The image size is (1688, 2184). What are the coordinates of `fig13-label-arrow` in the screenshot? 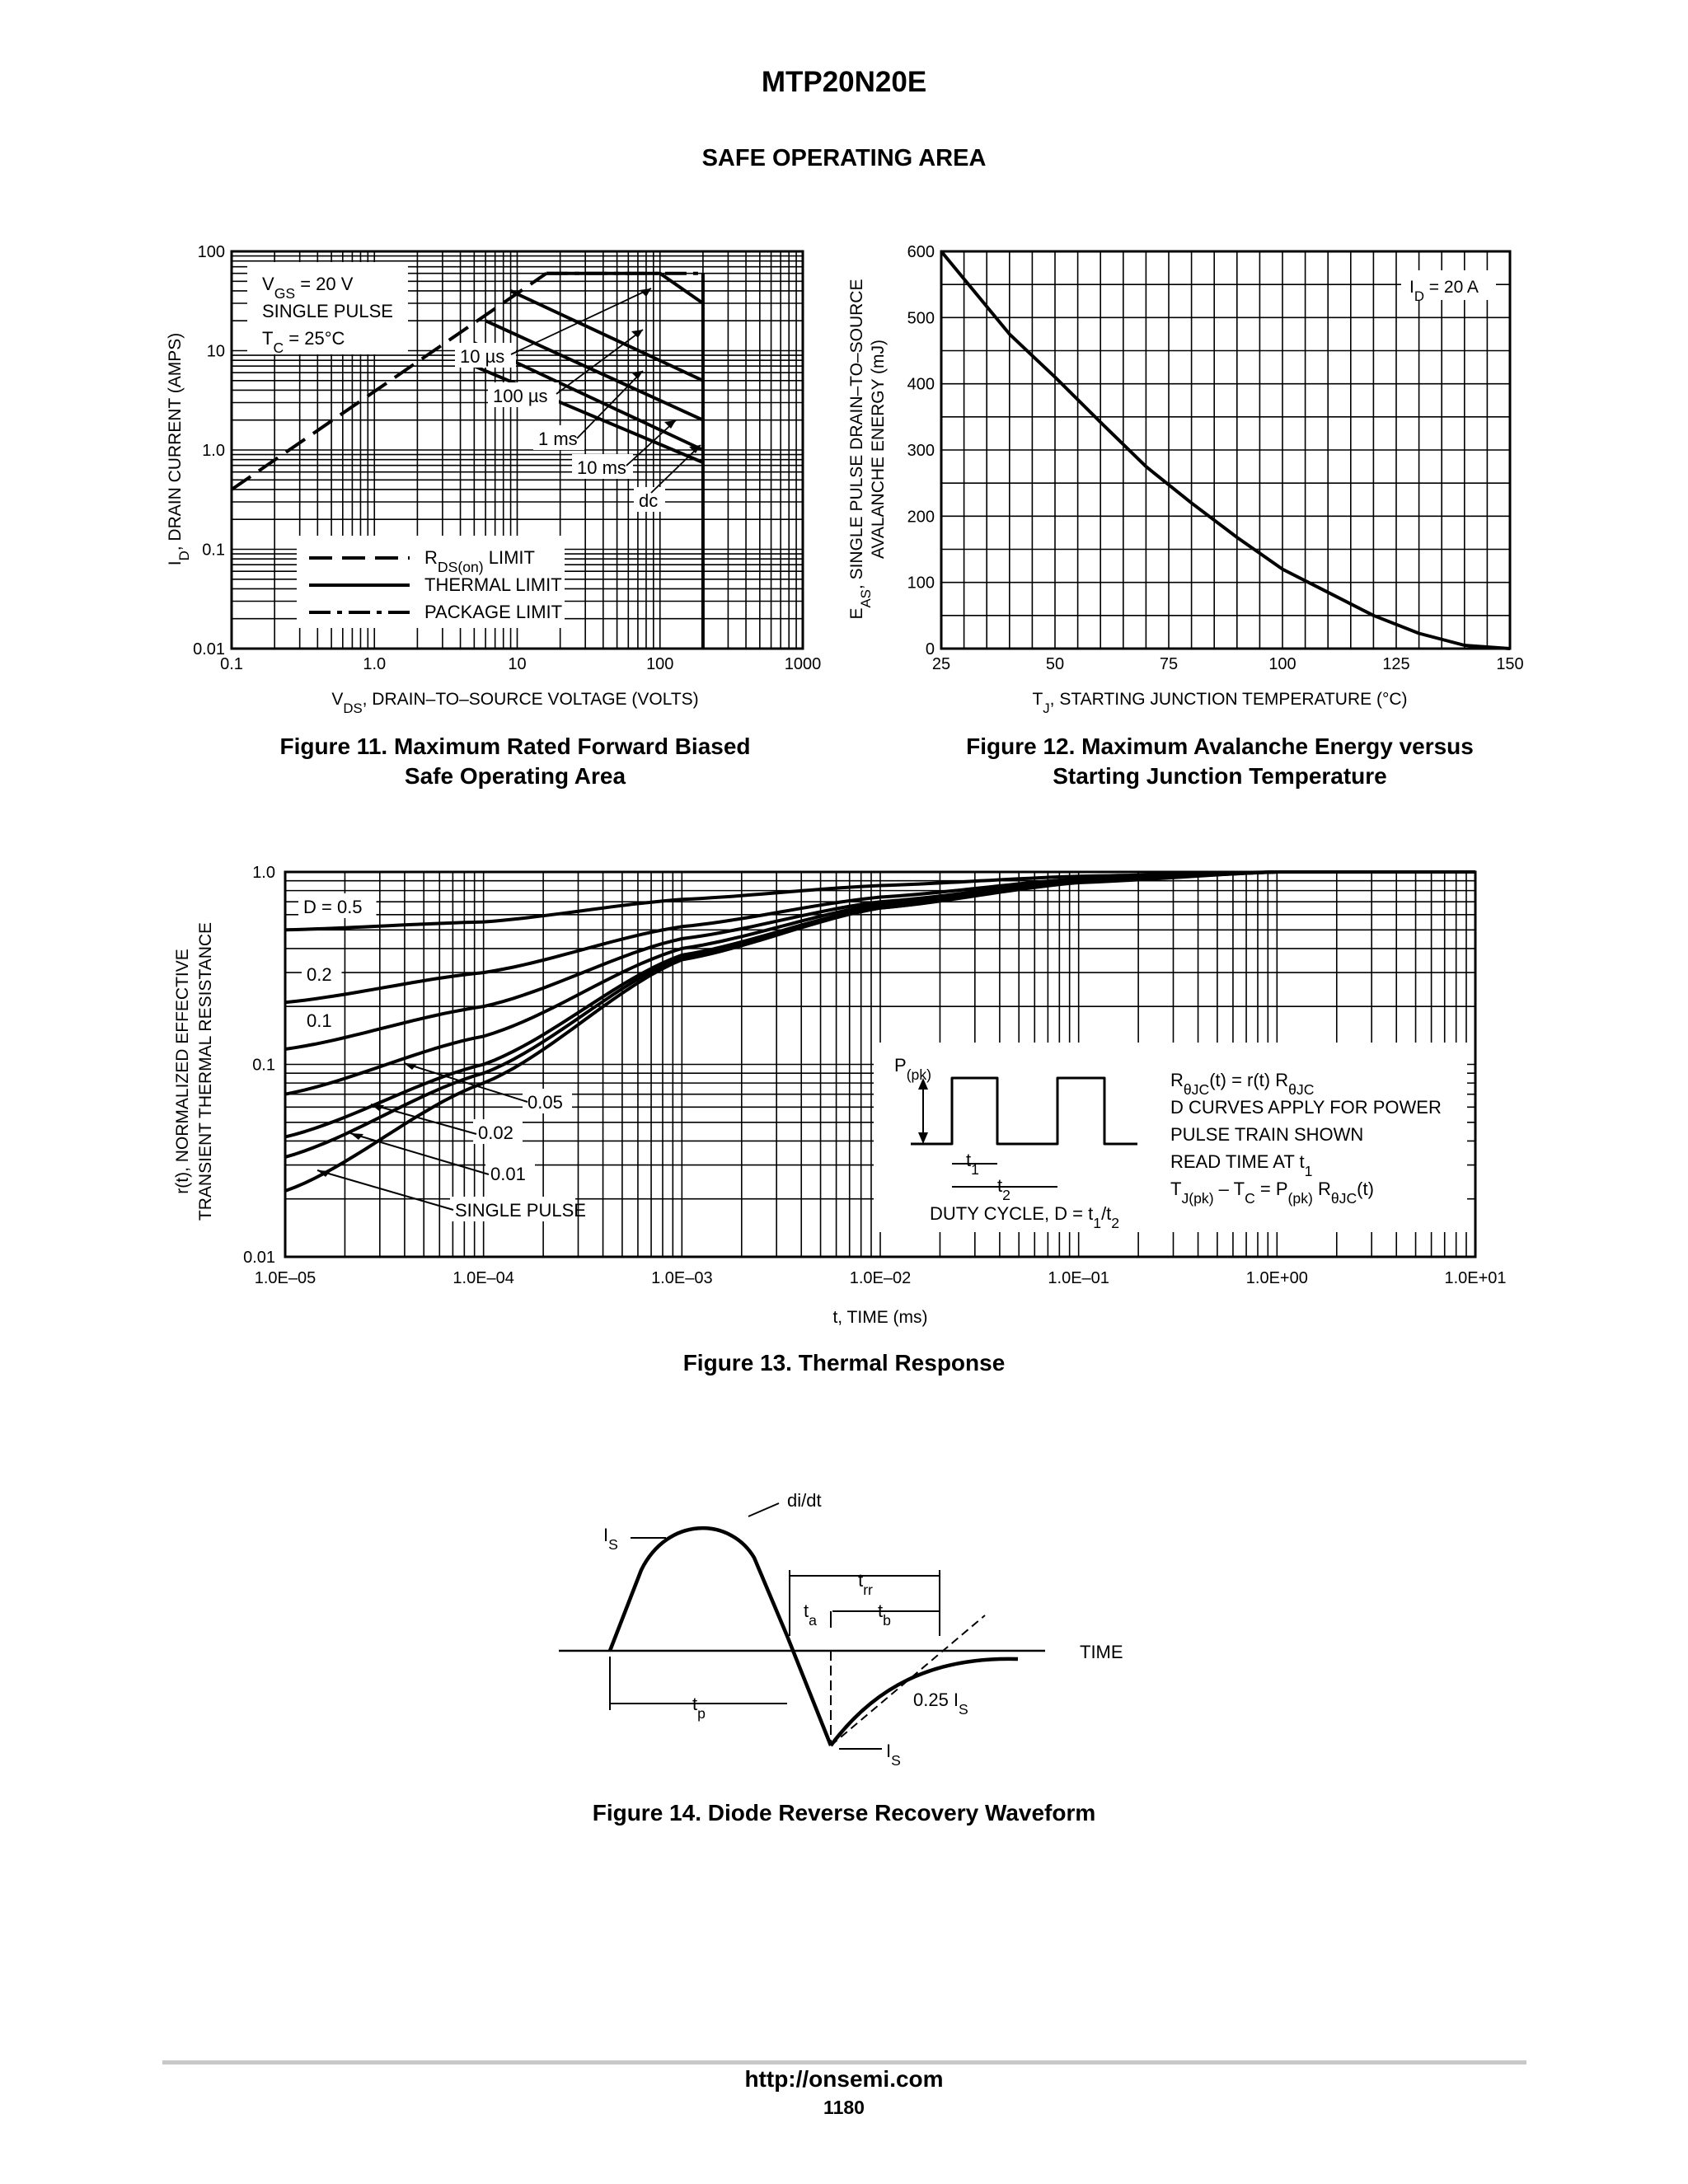 It's located at (411, 1066).